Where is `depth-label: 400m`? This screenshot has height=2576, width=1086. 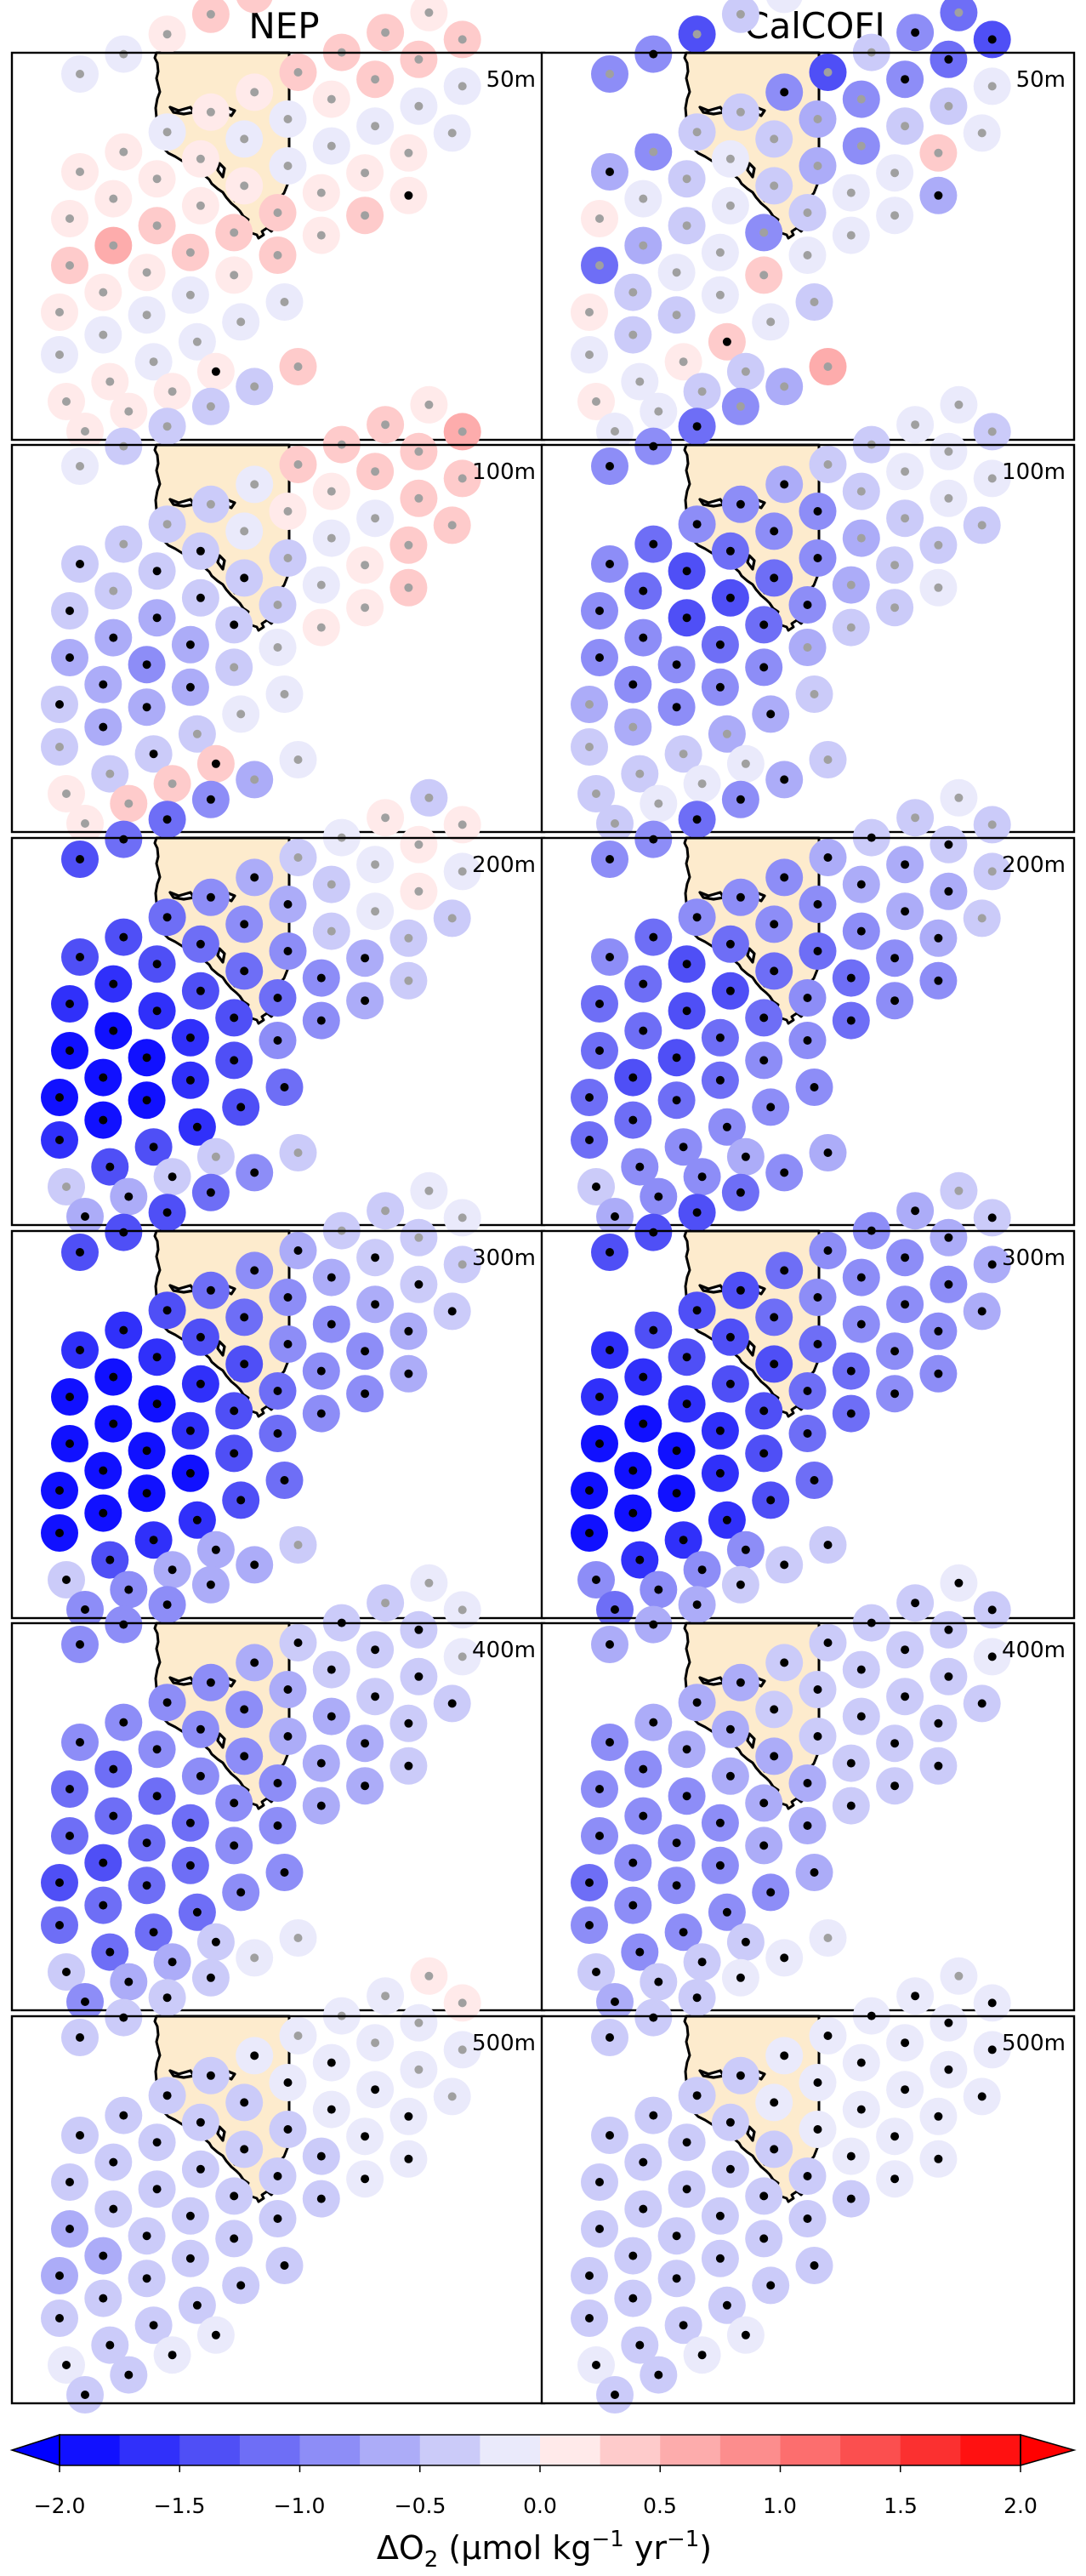 depth-label: 400m is located at coordinates (1034, 1650).